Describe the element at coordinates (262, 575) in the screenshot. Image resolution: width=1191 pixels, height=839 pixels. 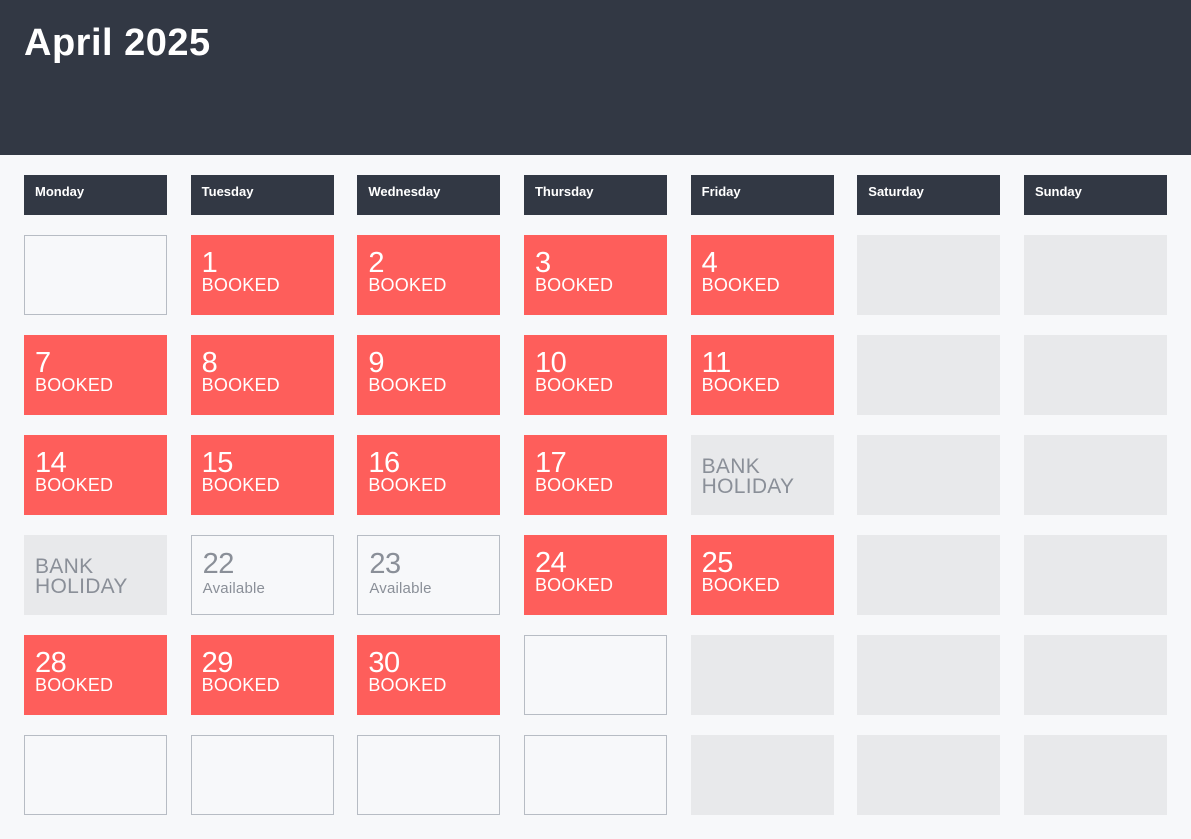
I see `day-cell-available: 22 Available` at that location.